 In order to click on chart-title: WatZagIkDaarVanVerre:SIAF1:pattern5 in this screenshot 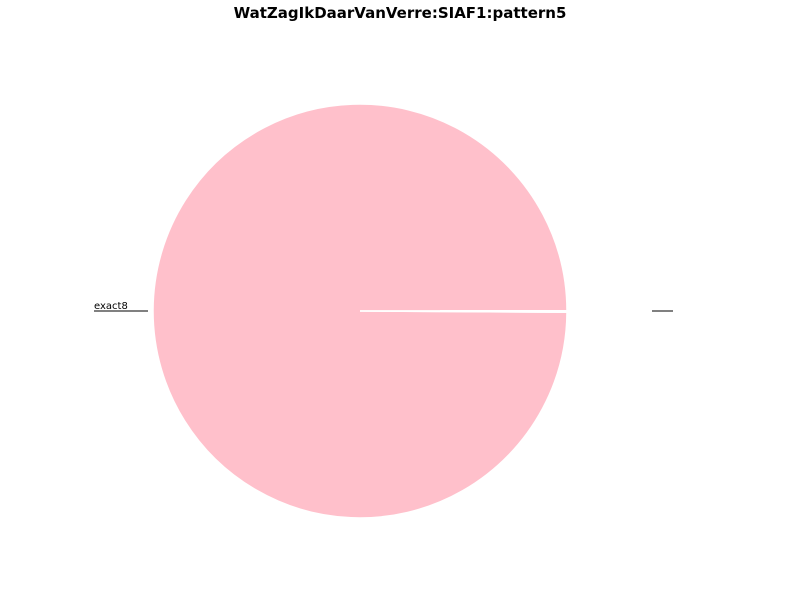, I will do `click(400, 13)`.